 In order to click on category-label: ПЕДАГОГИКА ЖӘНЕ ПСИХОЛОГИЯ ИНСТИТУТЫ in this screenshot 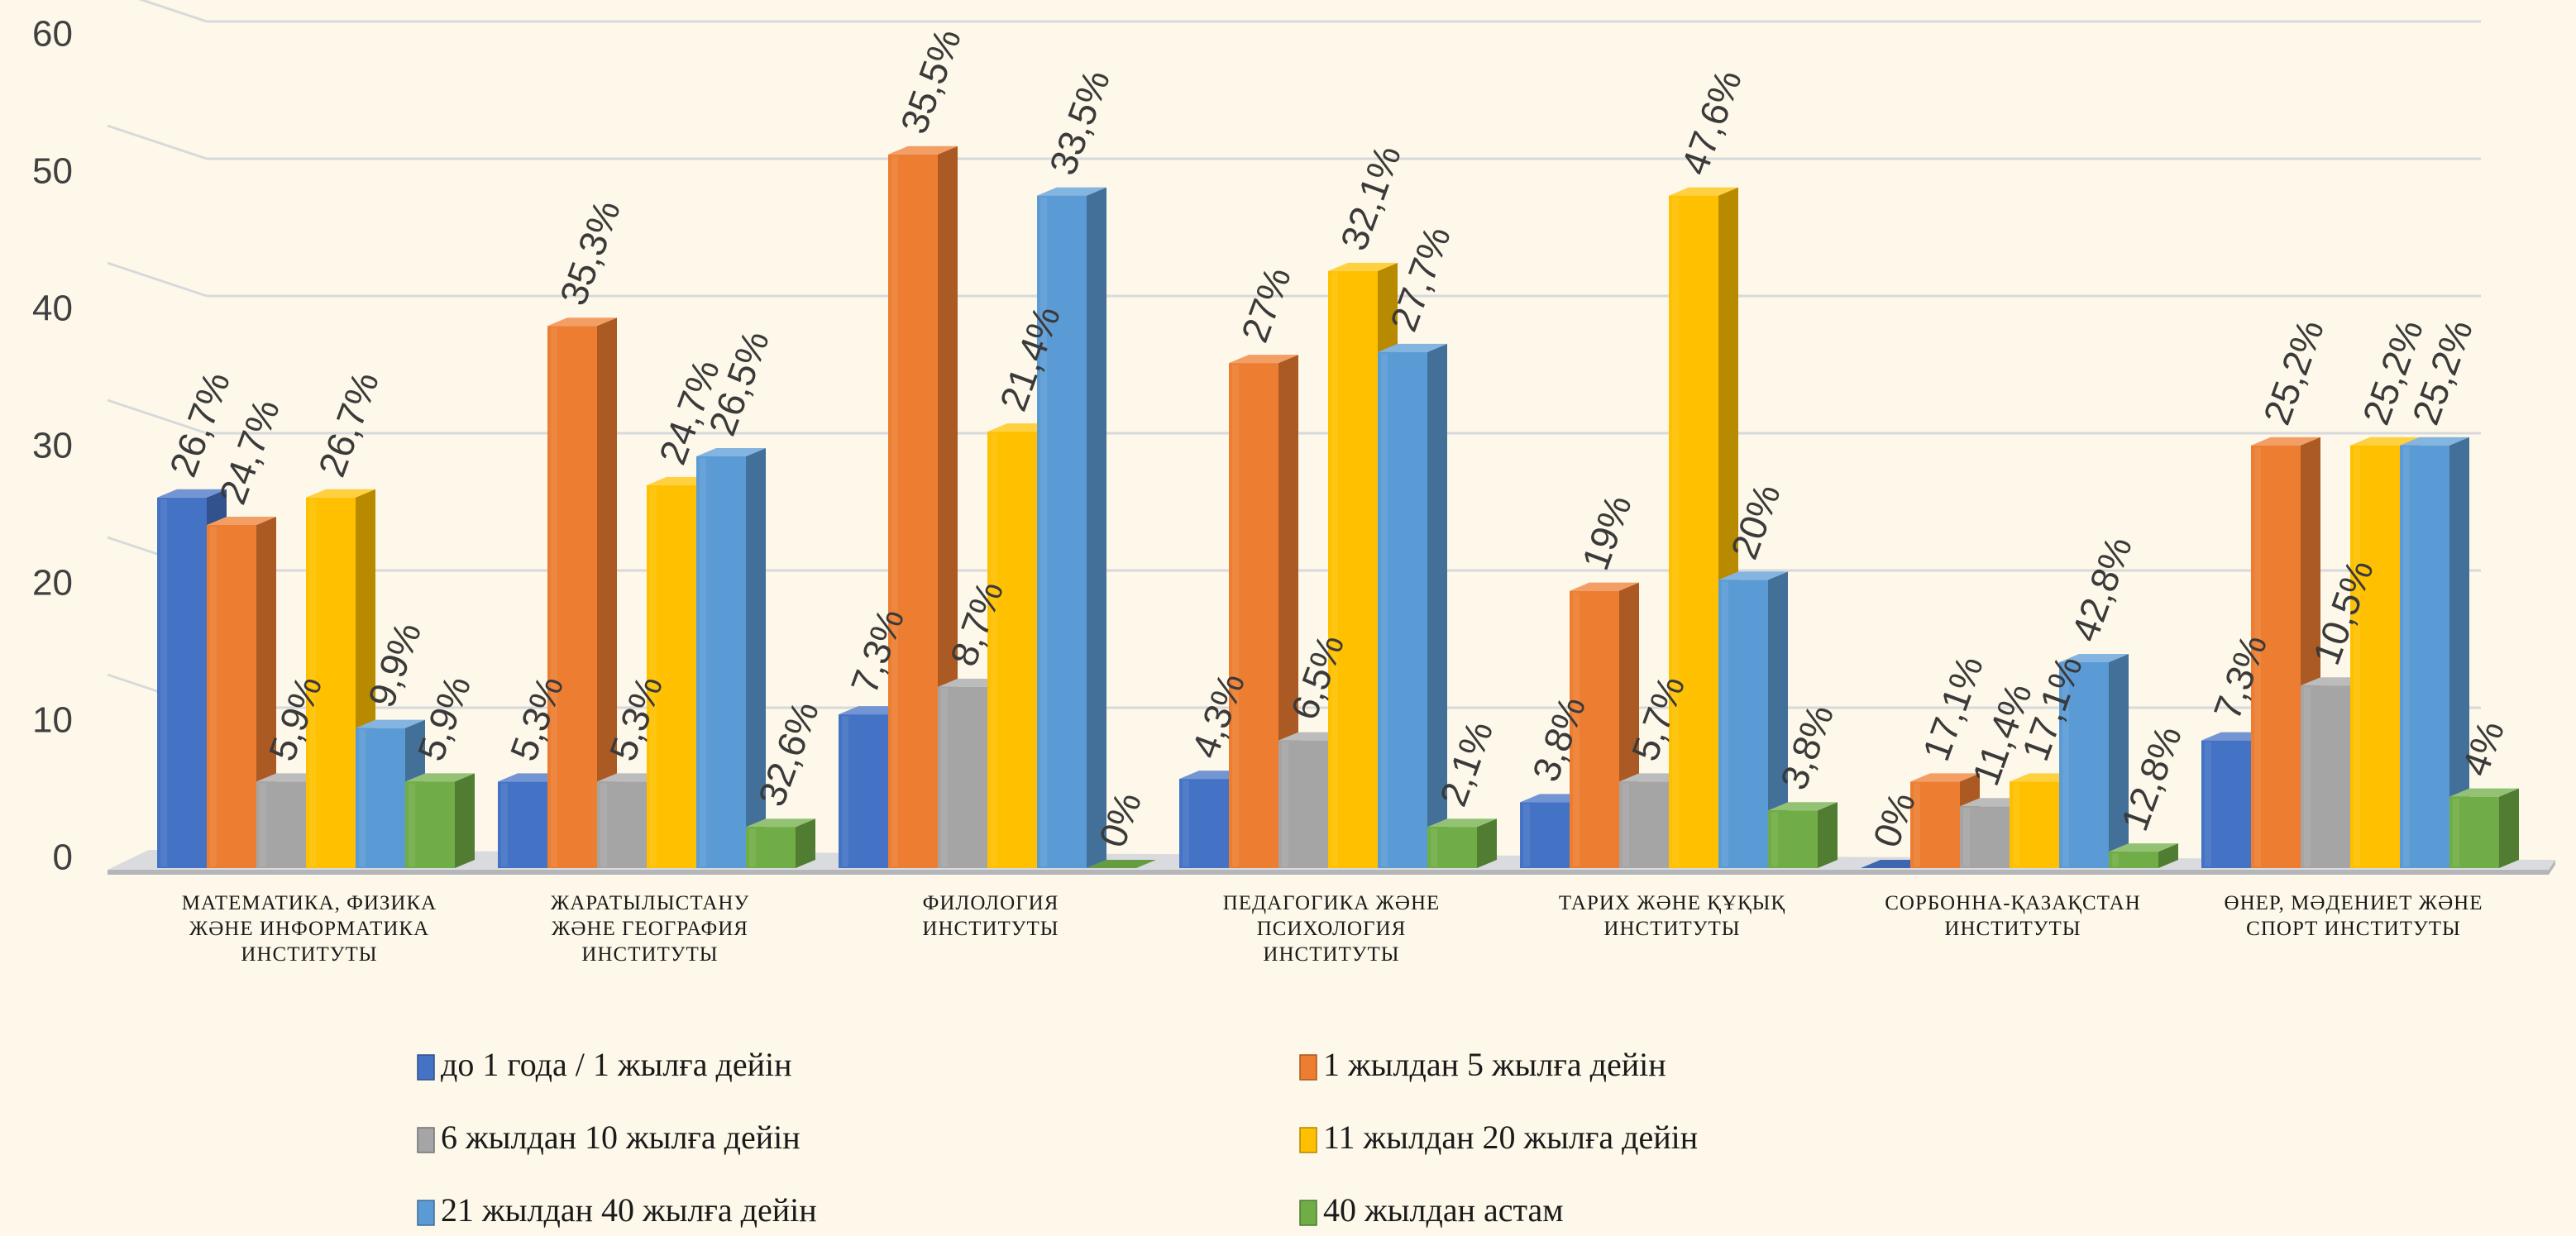, I will do `click(1332, 929)`.